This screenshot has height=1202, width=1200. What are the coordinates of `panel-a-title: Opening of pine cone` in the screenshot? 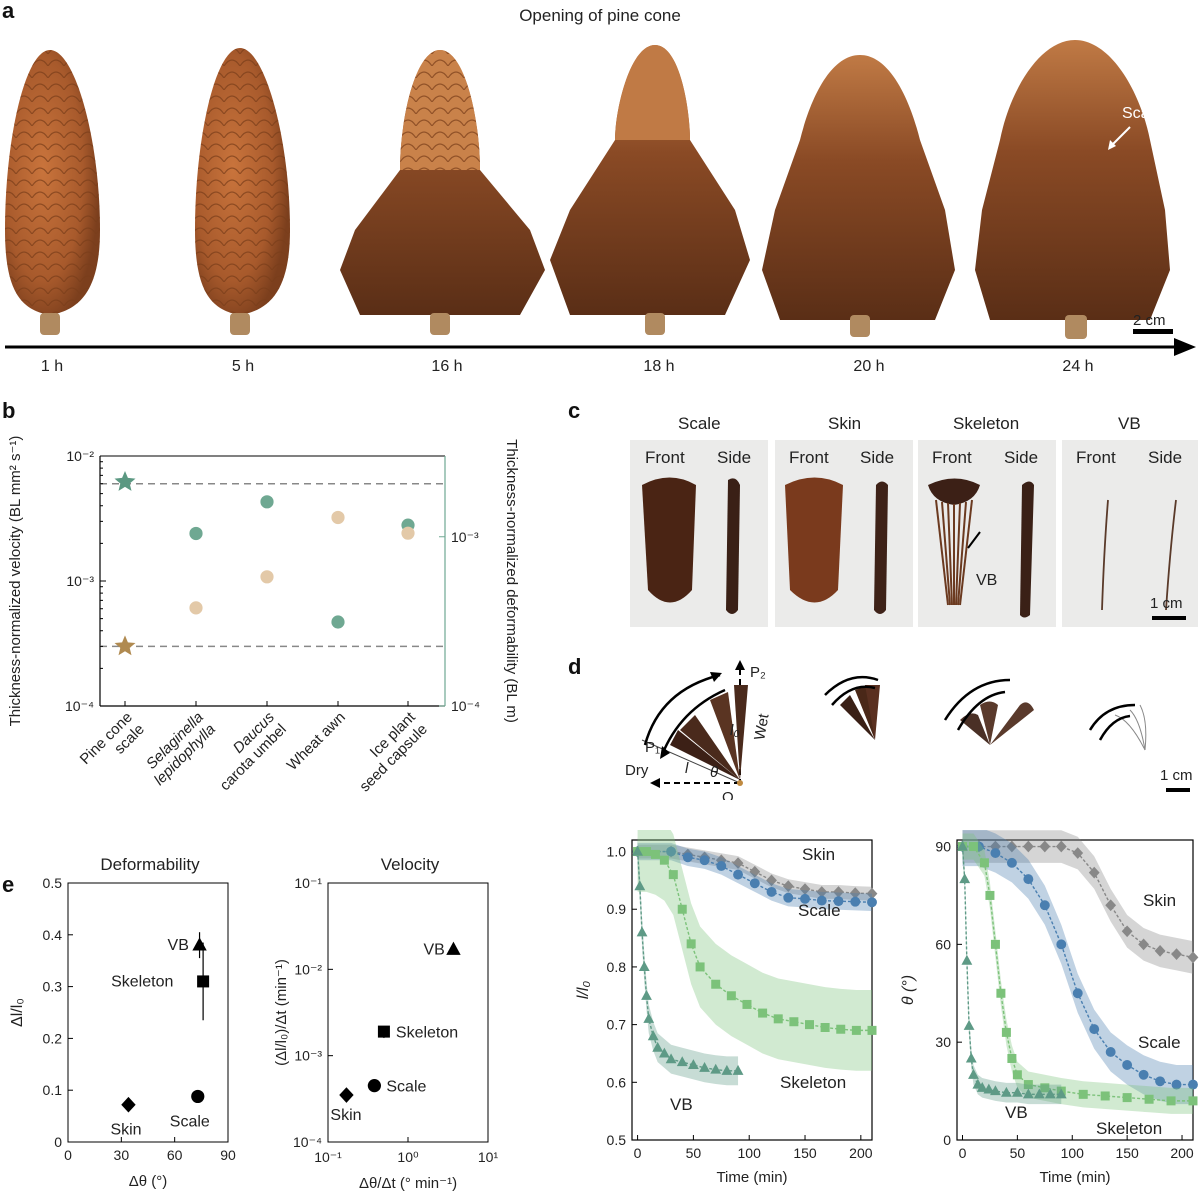 It's located at (600, 15).